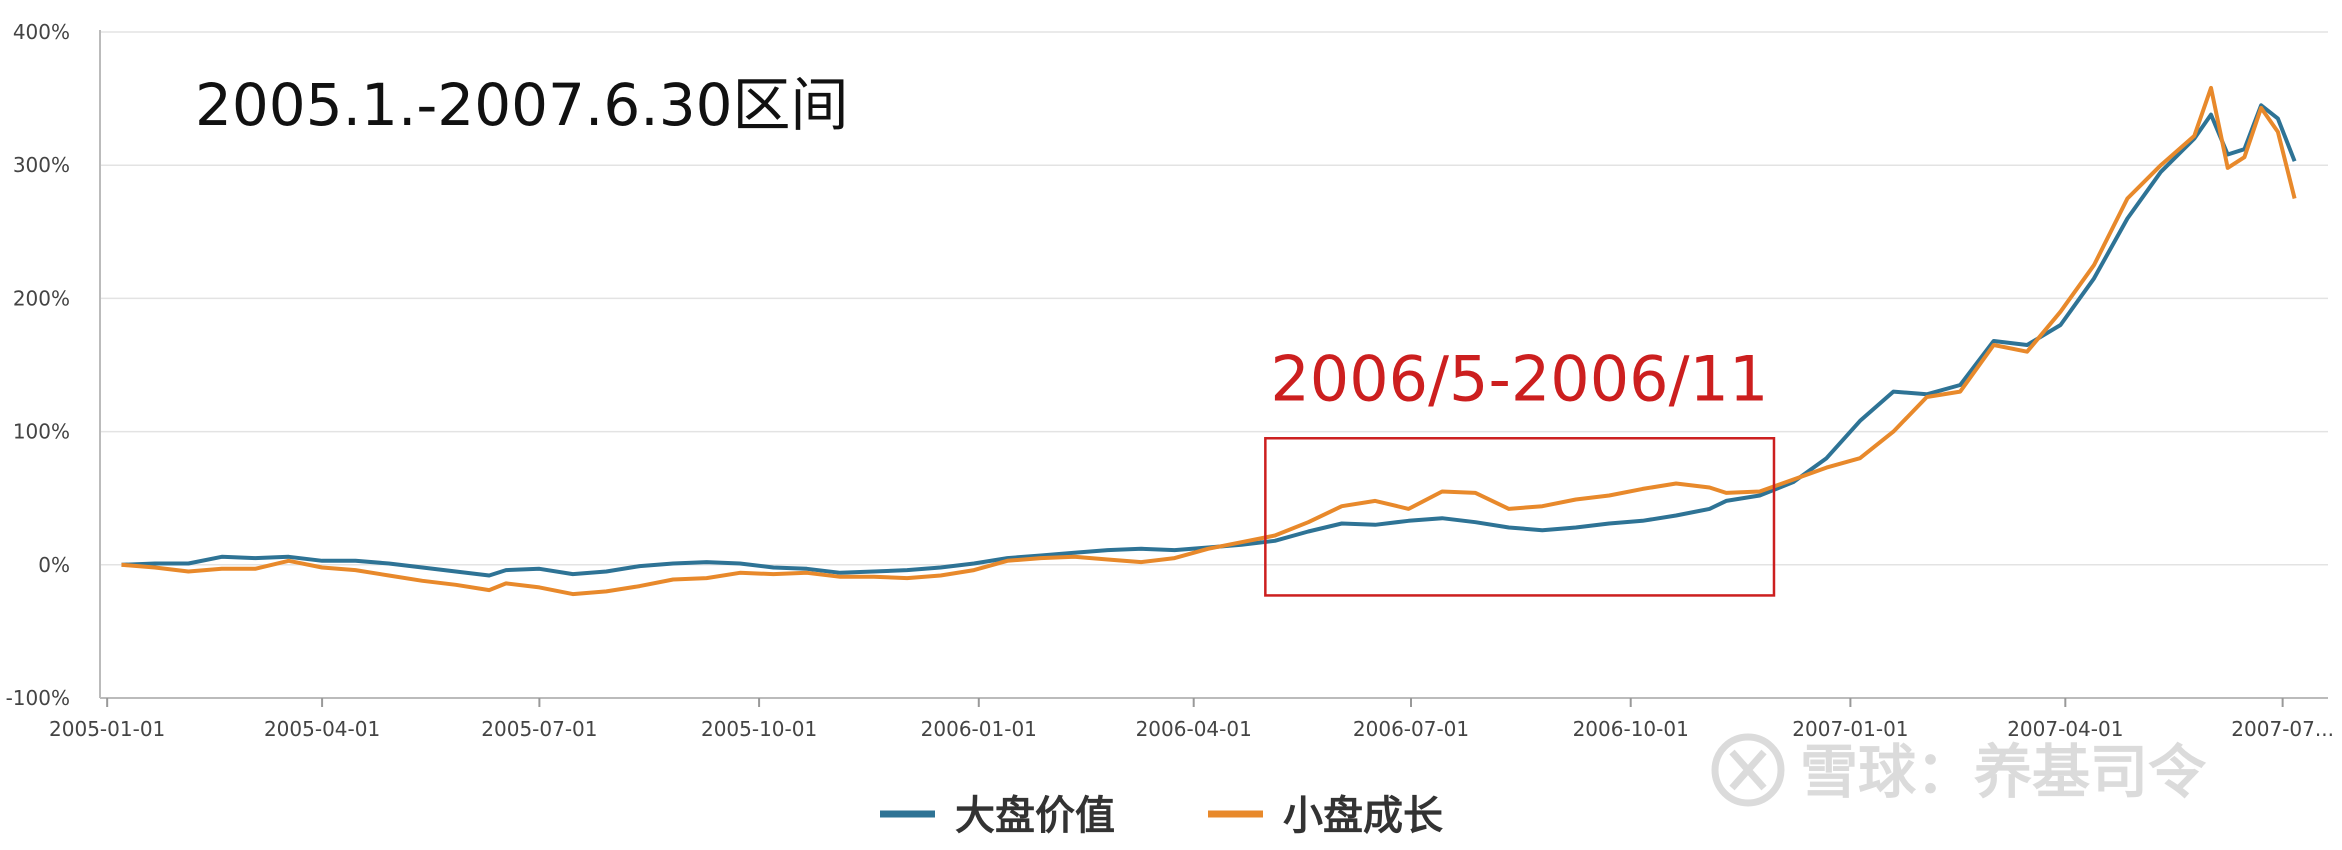  Describe the element at coordinates (41, 298) in the screenshot. I see `y-tick-label: 200%` at that location.